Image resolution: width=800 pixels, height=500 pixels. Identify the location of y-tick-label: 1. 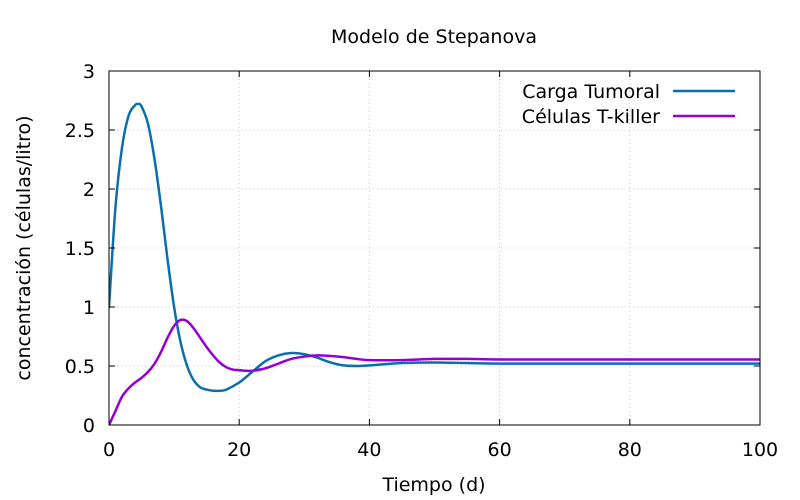
(89, 308).